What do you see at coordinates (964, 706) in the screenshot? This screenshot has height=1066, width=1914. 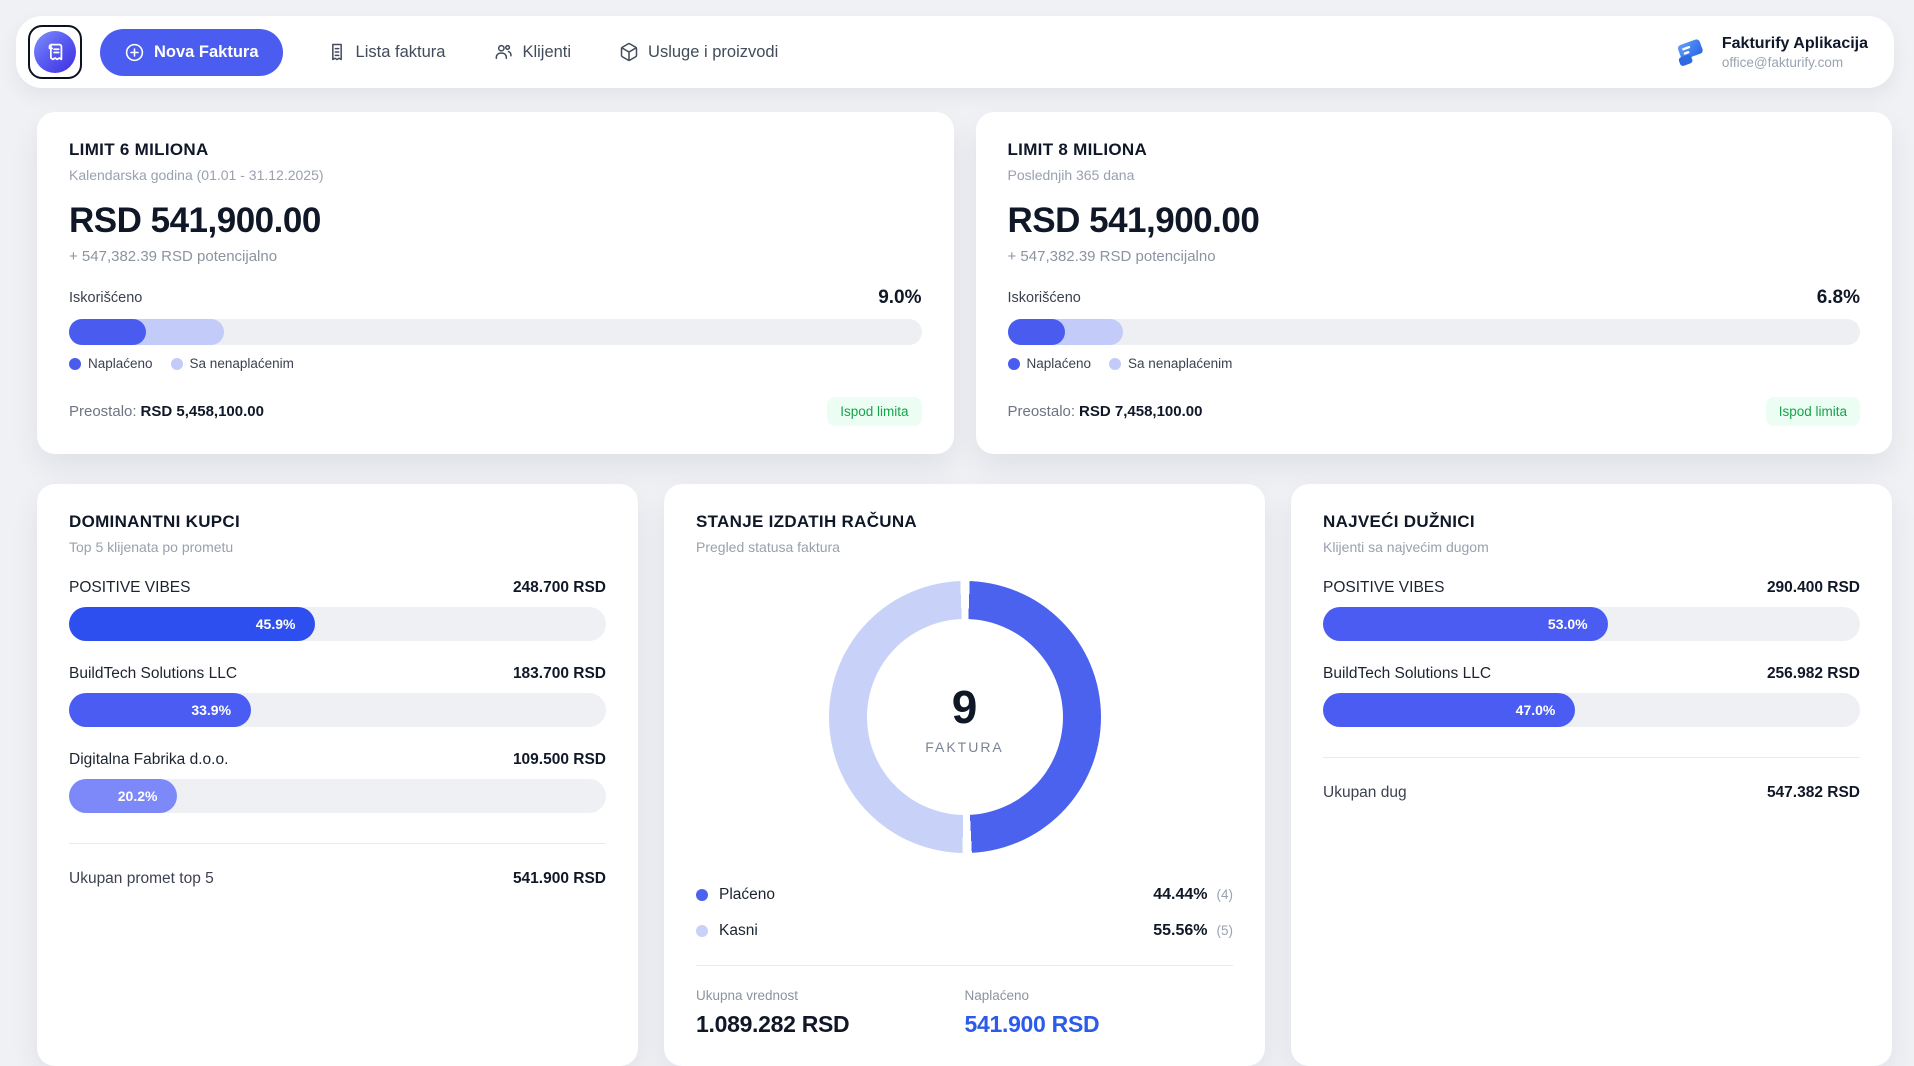 I see `invoice-count: 9` at bounding box center [964, 706].